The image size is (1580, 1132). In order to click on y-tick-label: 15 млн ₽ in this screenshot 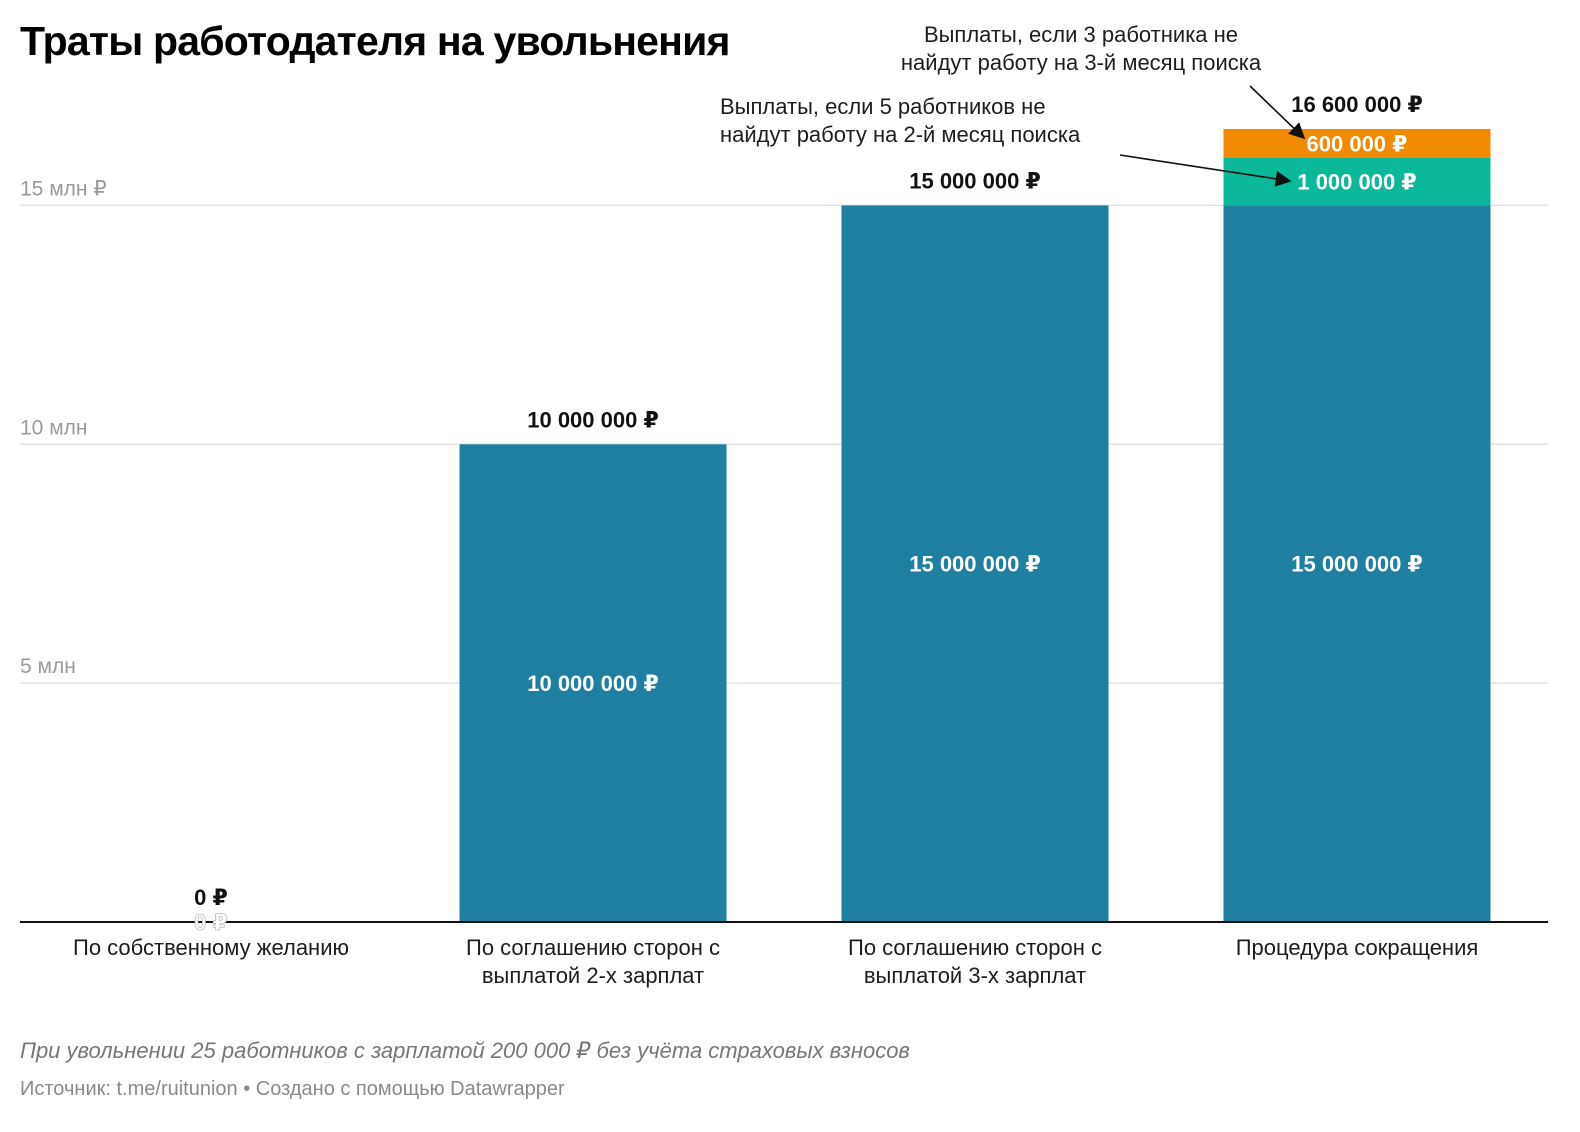, I will do `click(63, 188)`.